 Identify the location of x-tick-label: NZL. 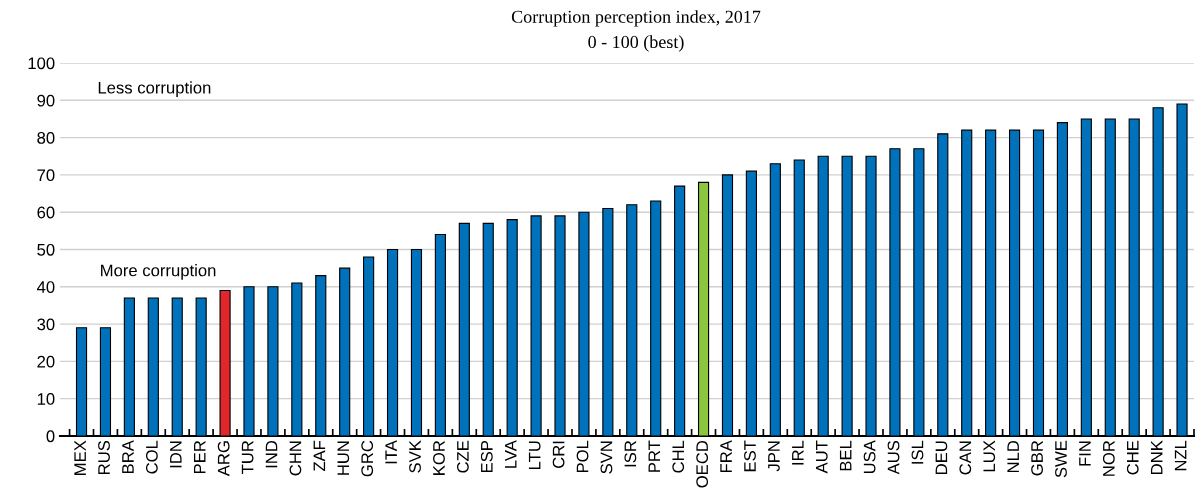
(1180, 455).